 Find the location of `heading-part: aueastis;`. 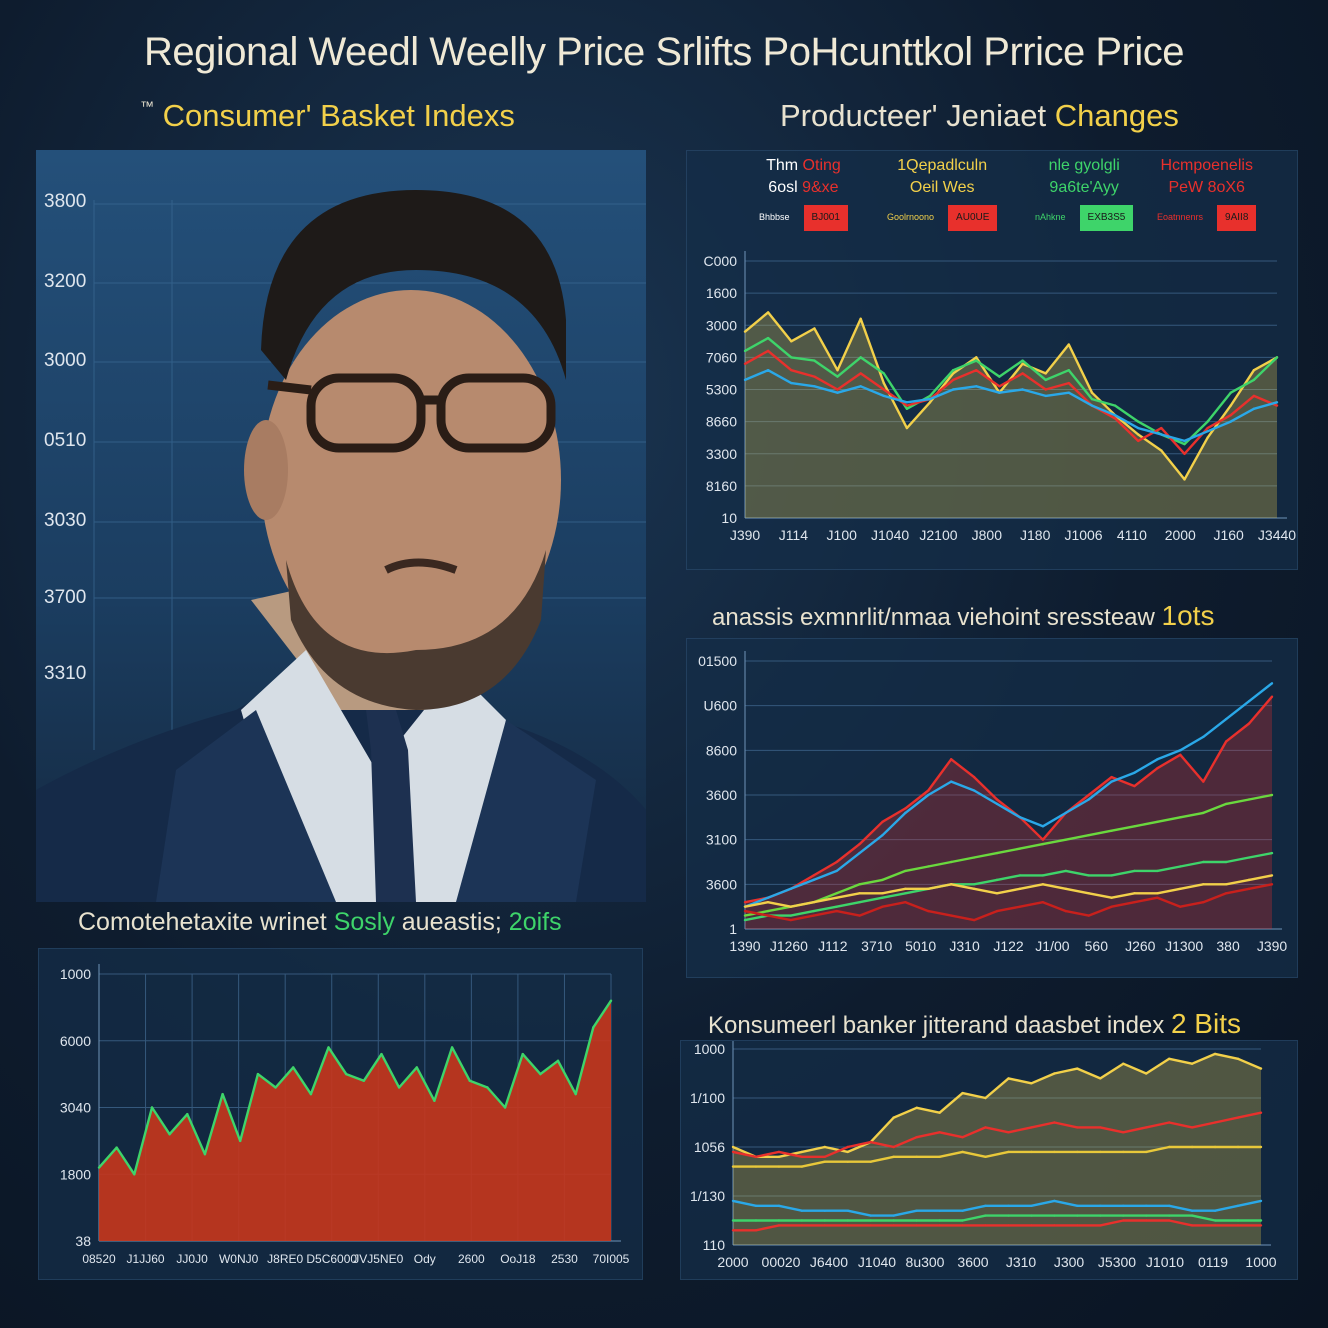

heading-part: aueastis; is located at coordinates (451, 922).